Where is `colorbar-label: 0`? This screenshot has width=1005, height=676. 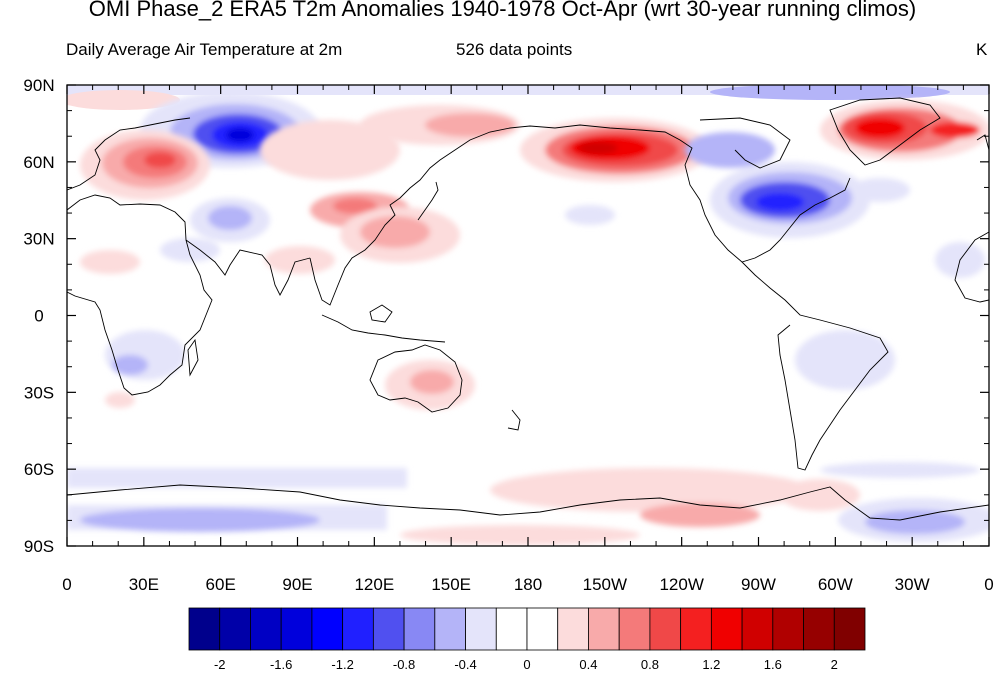 colorbar-label: 0 is located at coordinates (526, 664).